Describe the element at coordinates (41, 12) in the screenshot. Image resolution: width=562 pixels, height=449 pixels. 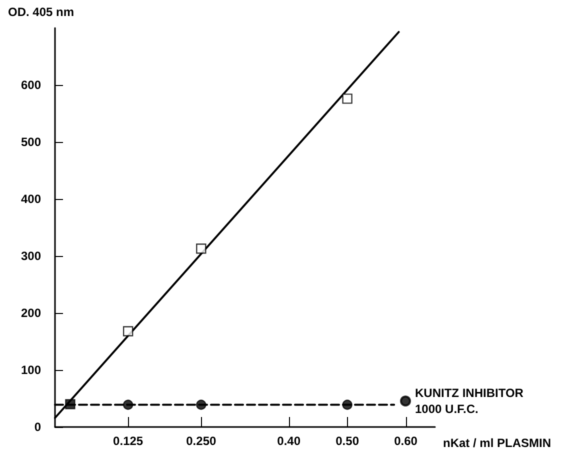
I see `y-axis-title: OD. 405 nm` at that location.